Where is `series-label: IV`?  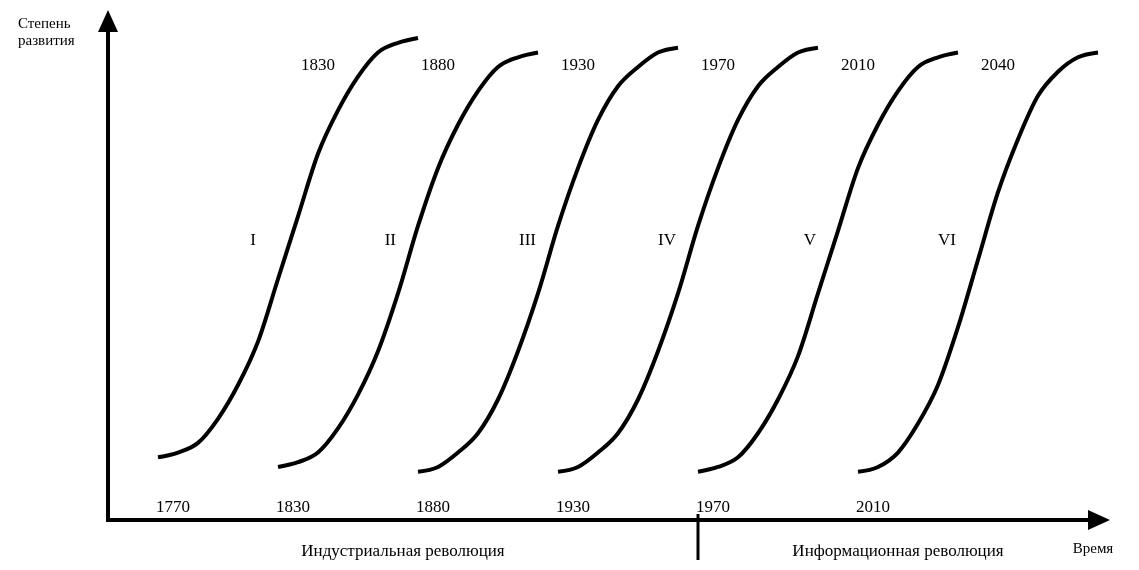 series-label: IV is located at coordinates (667, 240).